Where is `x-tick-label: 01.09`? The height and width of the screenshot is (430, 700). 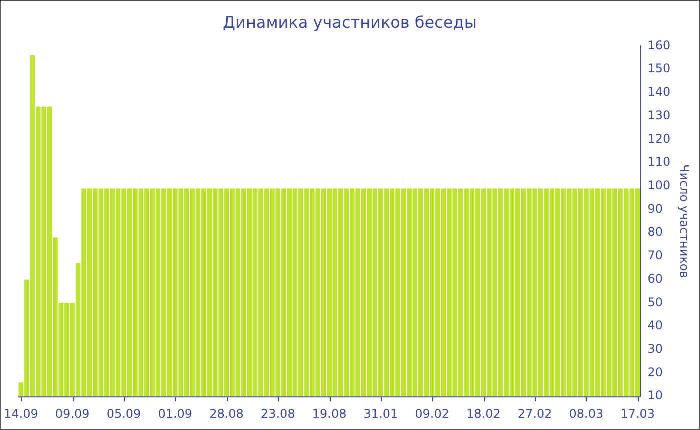
x-tick-label: 01.09 is located at coordinates (175, 413).